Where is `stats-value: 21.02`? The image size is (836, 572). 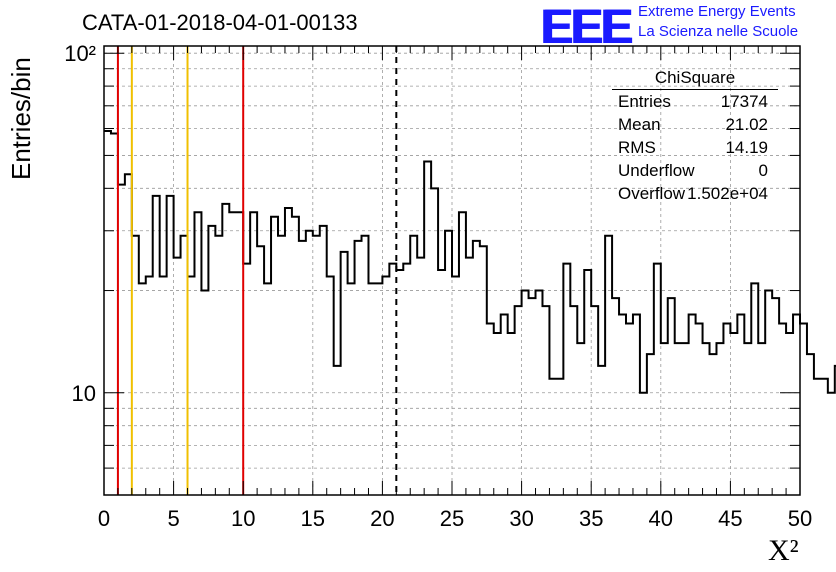
stats-value: 21.02 is located at coordinates (746, 124).